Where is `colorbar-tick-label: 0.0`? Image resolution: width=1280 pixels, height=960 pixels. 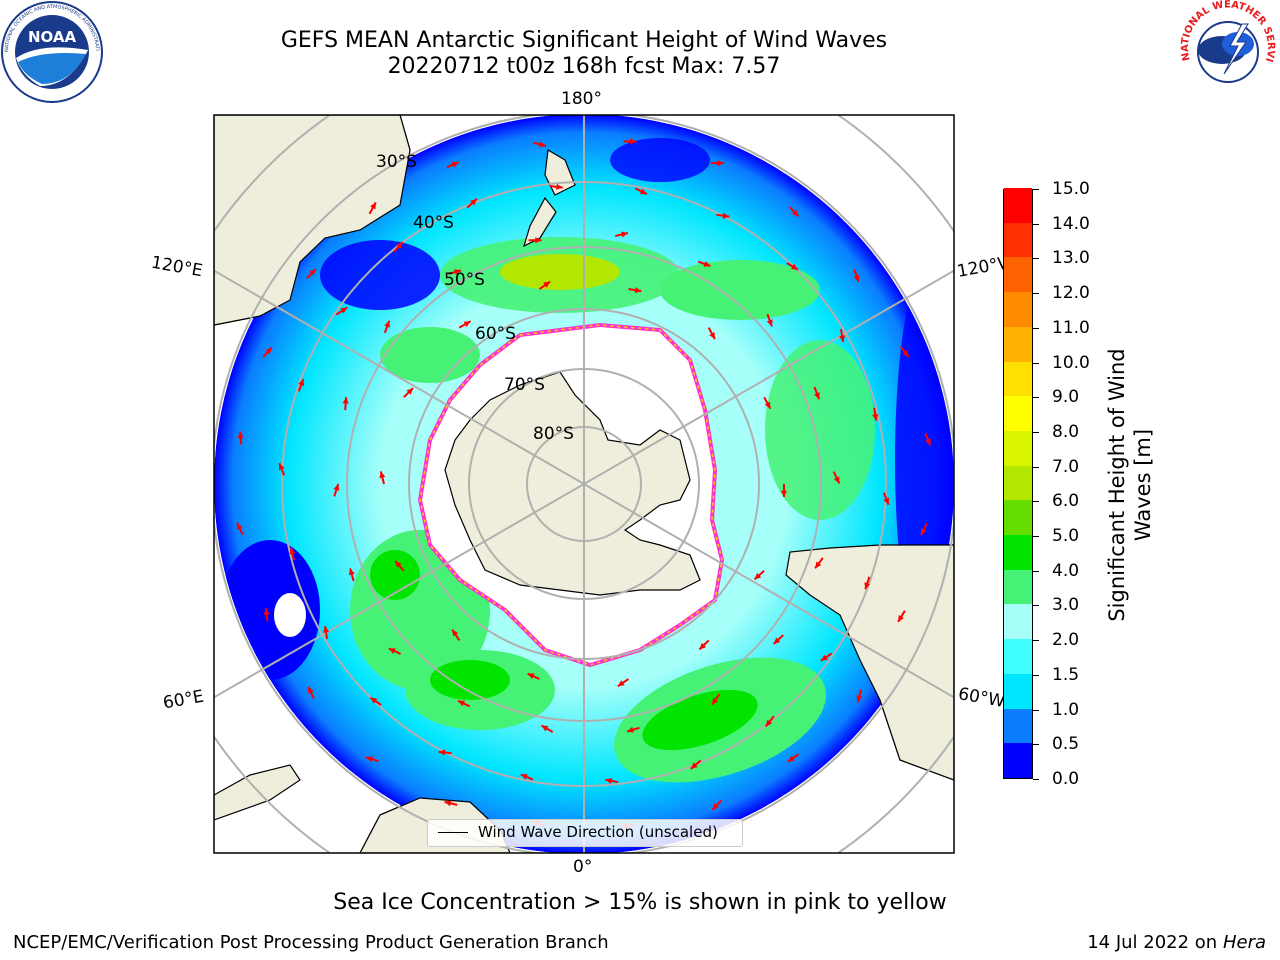 colorbar-tick-label: 0.0 is located at coordinates (1066, 779).